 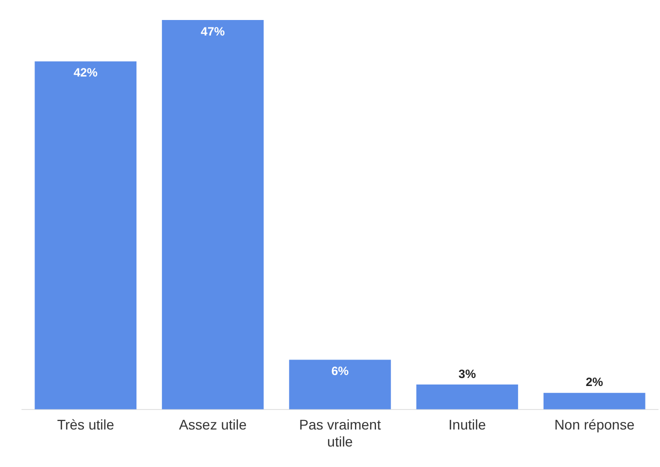 What do you see at coordinates (595, 382) in the screenshot?
I see `data-label: 2%` at bounding box center [595, 382].